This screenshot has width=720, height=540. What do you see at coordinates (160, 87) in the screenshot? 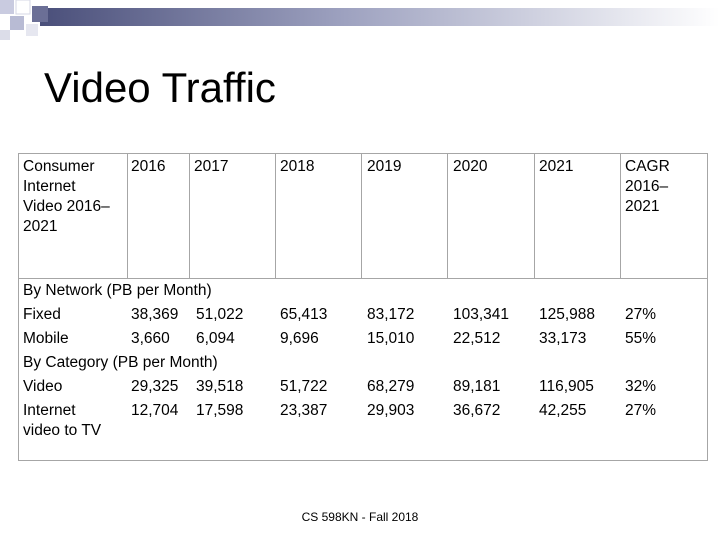
I see `slide-title: Video Traffic` at bounding box center [160, 87].